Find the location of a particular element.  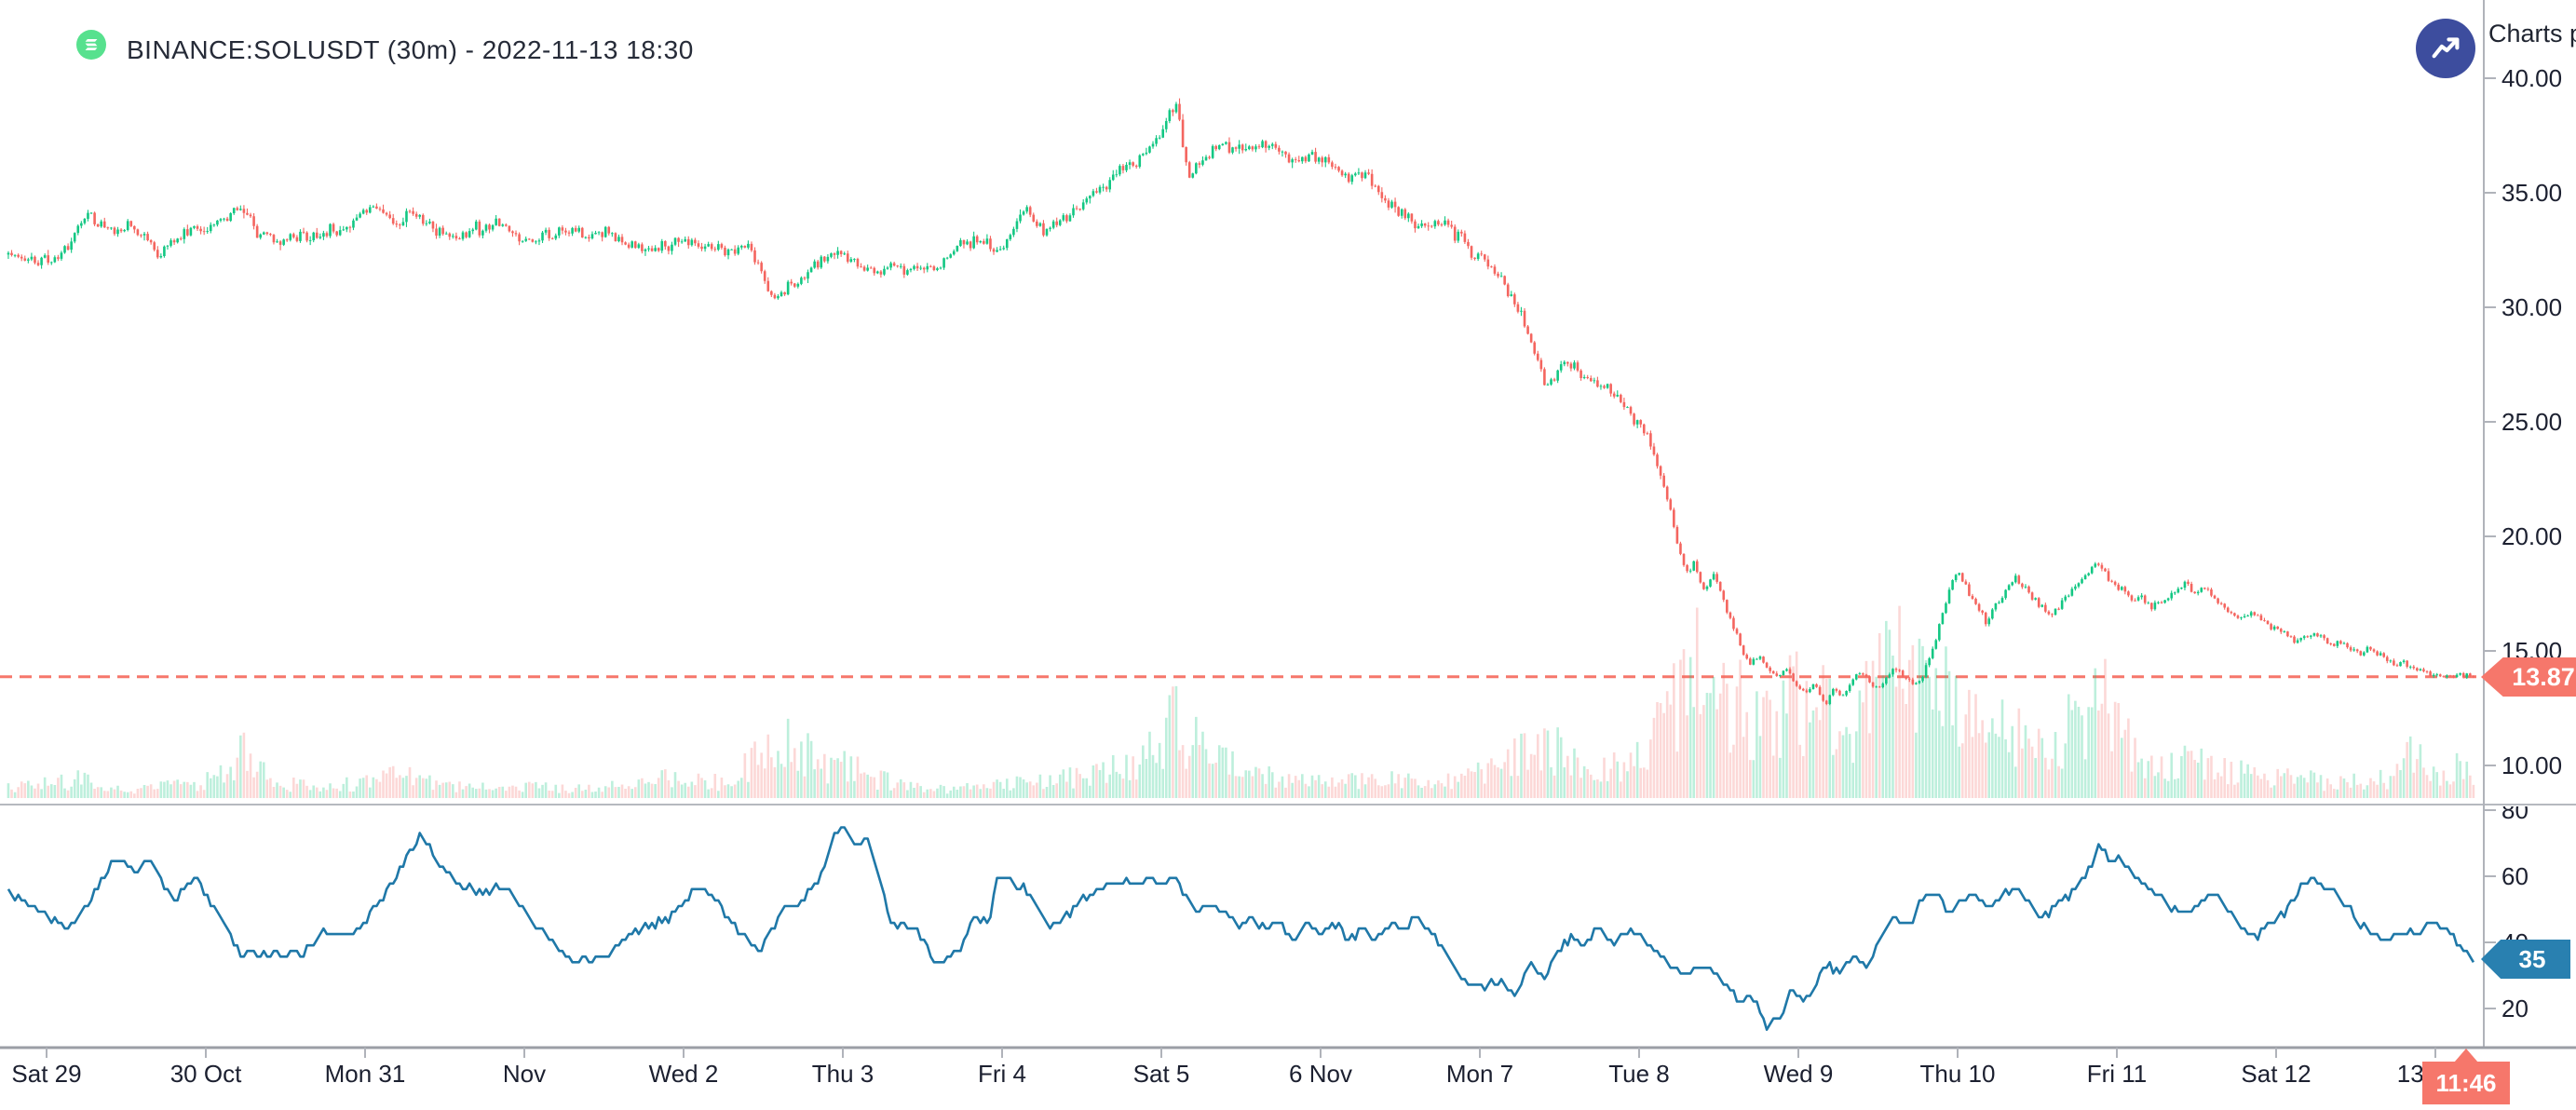

time-axis-label: Sat 12 is located at coordinates (2276, 1074).